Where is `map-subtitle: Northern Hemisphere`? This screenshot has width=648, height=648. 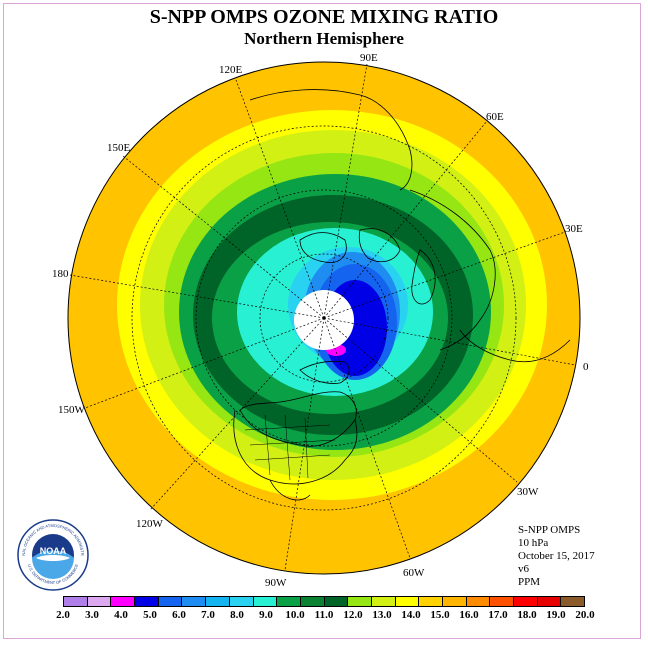 map-subtitle: Northern Hemisphere is located at coordinates (324, 38).